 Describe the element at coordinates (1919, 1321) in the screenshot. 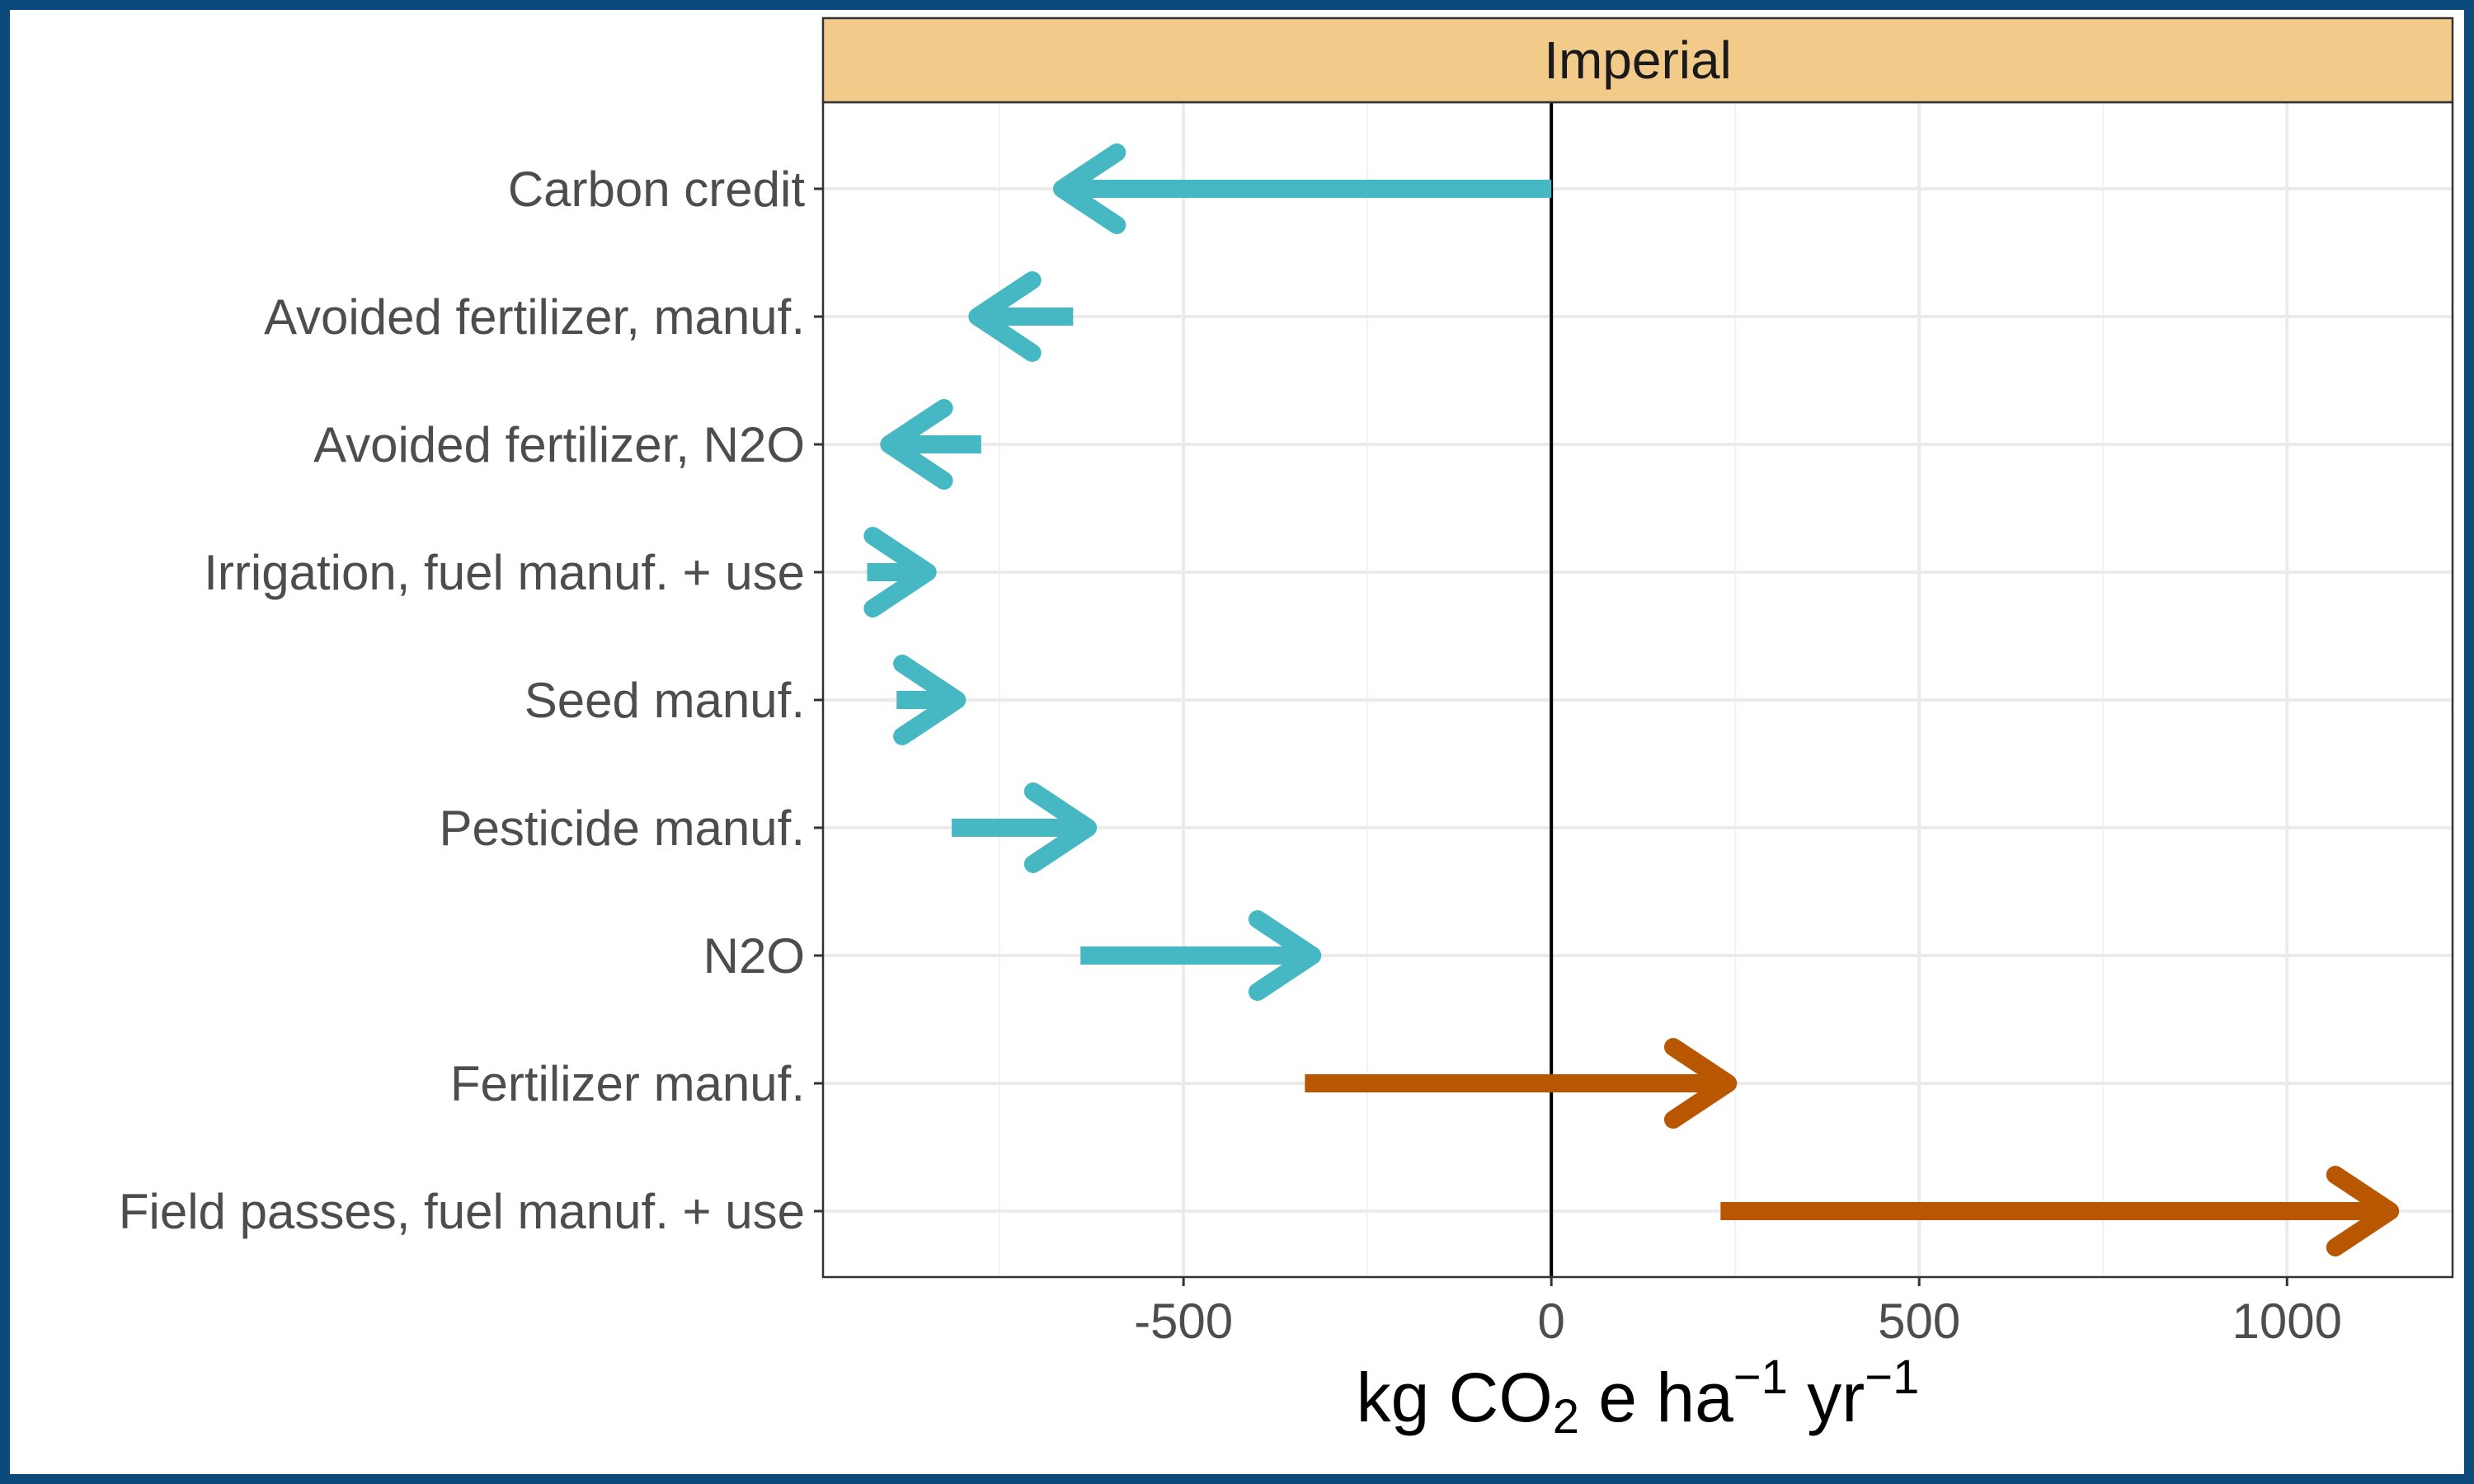

I see `x-tick-label: 500` at that location.